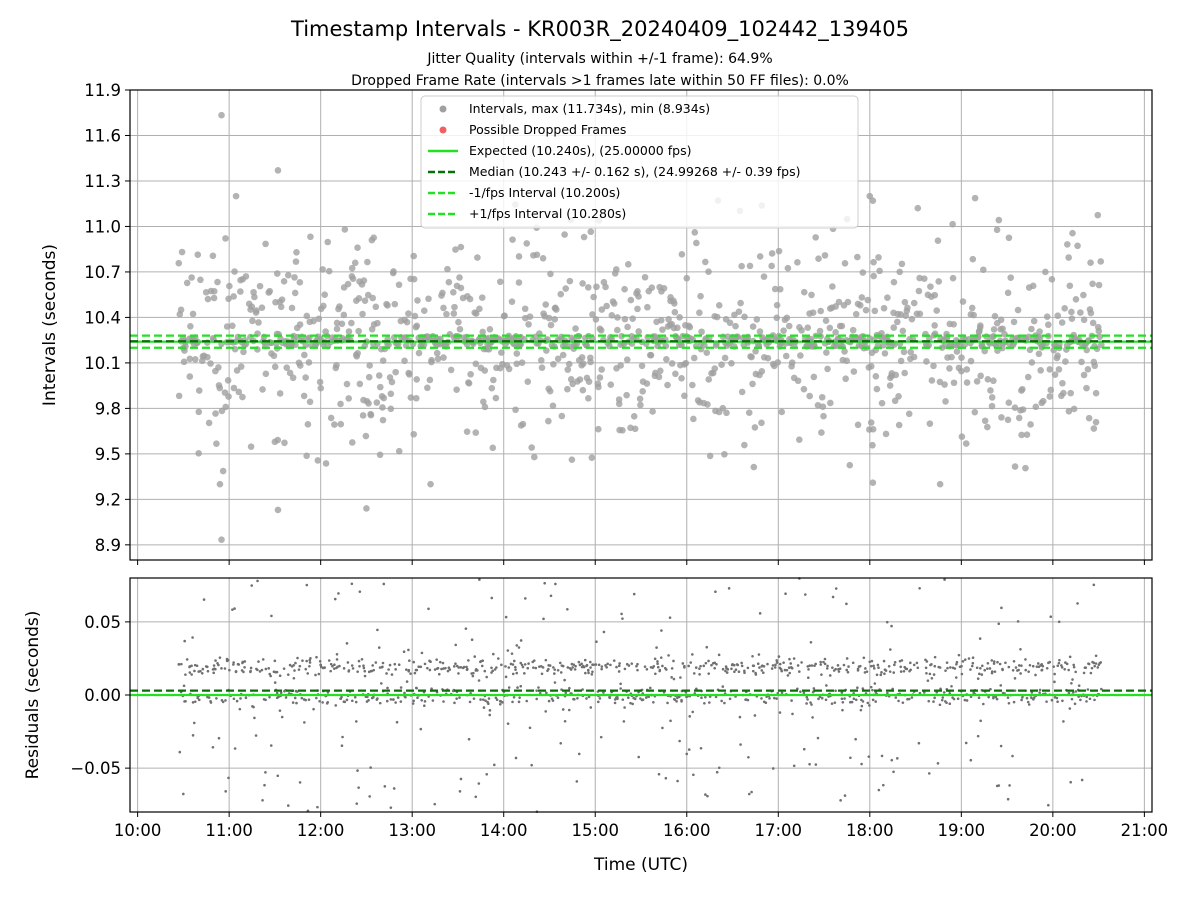  I want to click on x-tick-label: 16:00, so click(687, 830).